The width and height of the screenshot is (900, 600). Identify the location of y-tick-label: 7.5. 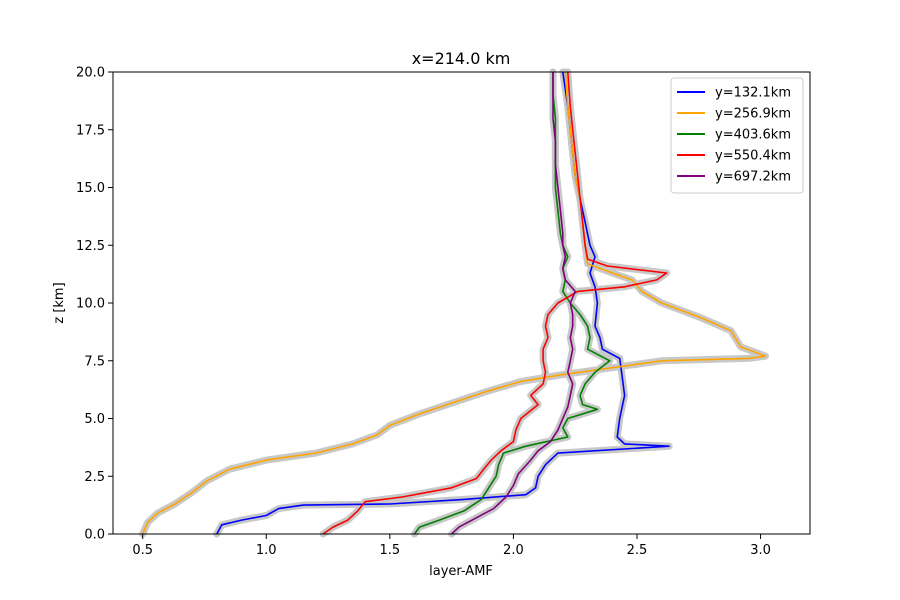
(94, 361).